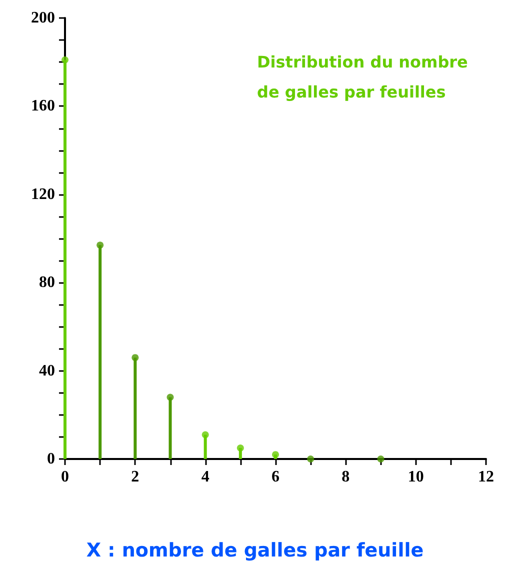 Image resolution: width=510 pixels, height=566 pixels. I want to click on x-tick-label: 6, so click(276, 477).